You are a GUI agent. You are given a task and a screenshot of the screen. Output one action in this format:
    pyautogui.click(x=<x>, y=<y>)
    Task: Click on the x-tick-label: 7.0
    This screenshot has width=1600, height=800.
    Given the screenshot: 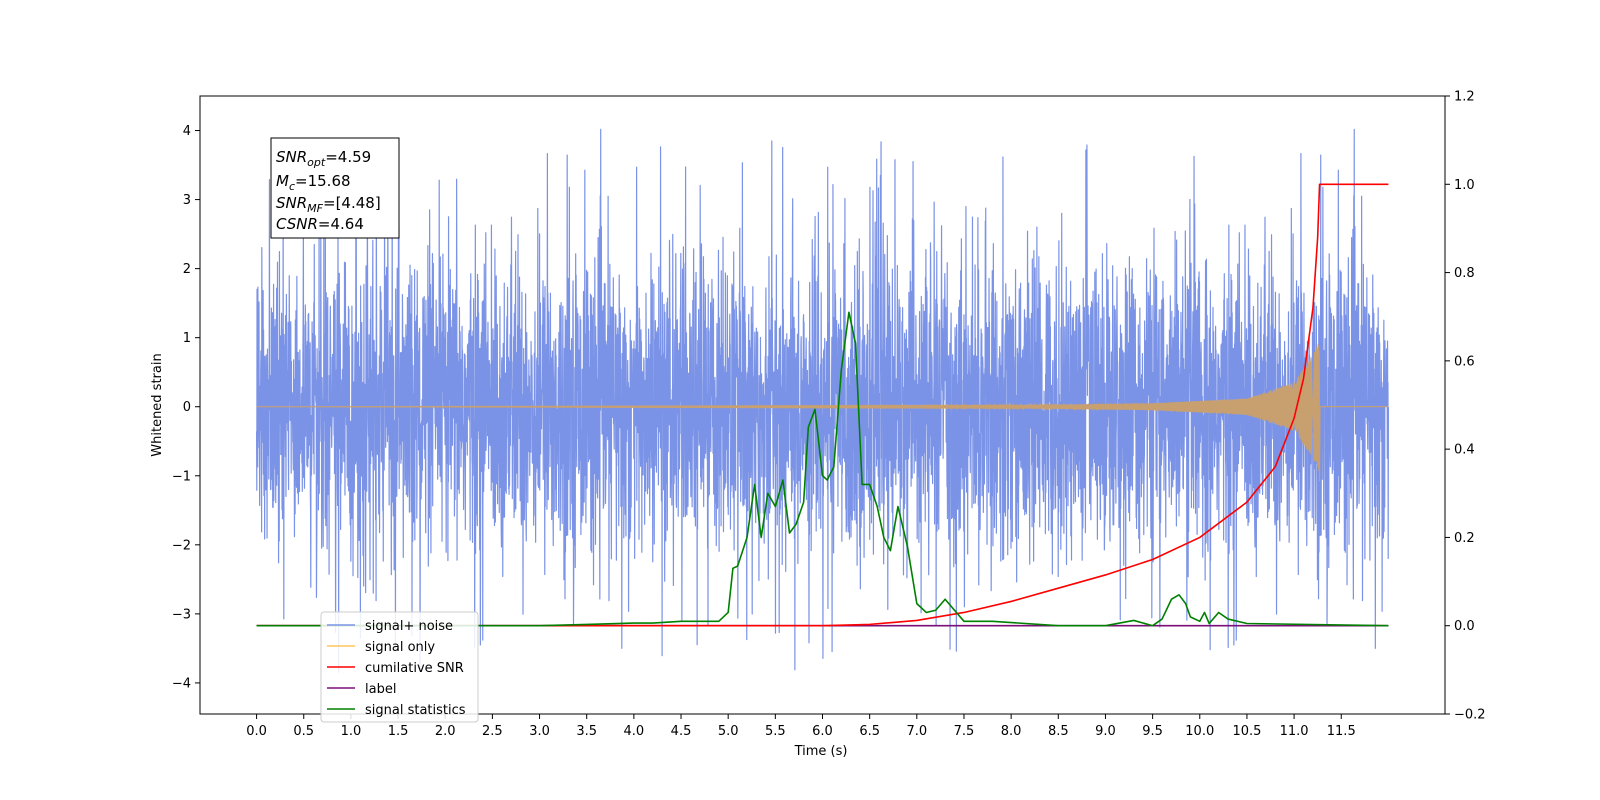 What is the action you would take?
    pyautogui.click(x=916, y=731)
    